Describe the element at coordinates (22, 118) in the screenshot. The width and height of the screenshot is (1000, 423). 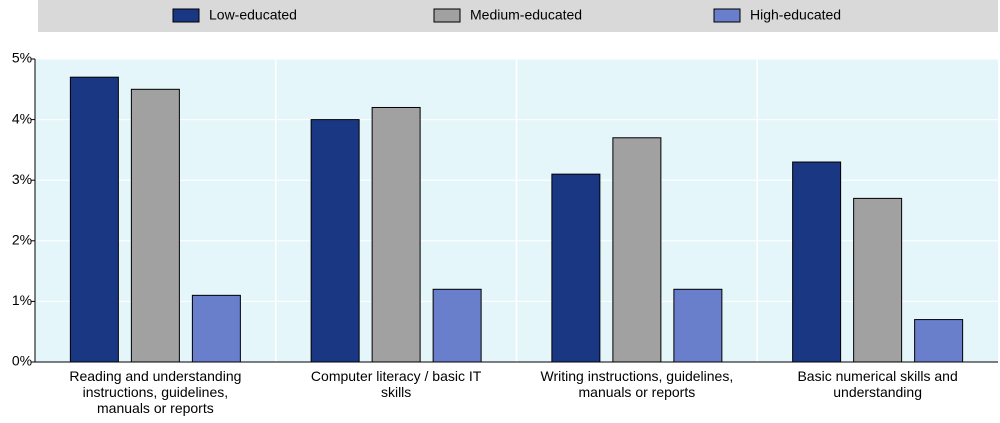
I see `y-tick-label: 4%` at that location.